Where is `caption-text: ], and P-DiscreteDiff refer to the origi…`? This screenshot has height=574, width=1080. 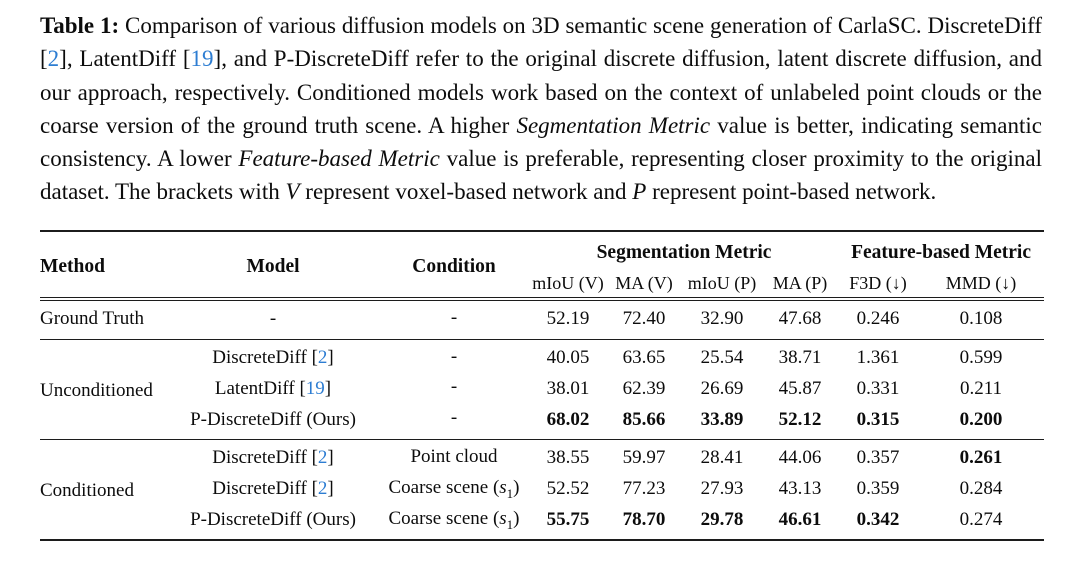
caption-text: ], and P-DiscreteDiff refer to the origi… is located at coordinates (541, 92).